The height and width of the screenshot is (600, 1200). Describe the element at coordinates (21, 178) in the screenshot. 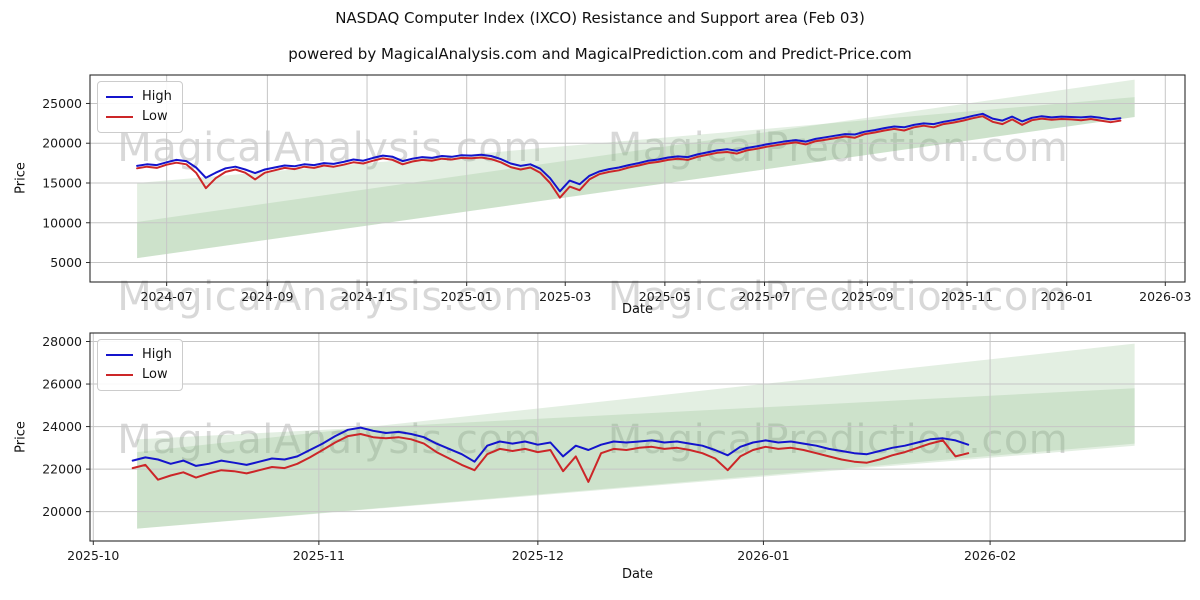

I see `y-axis-label-top: Price` at that location.